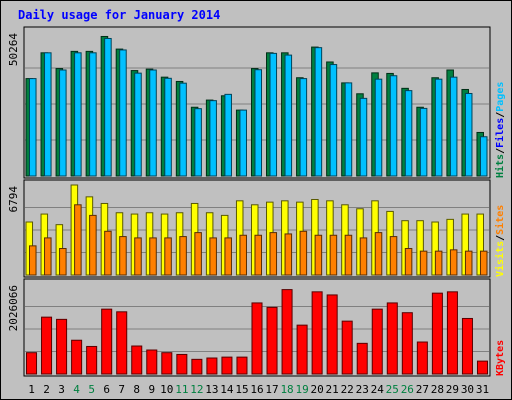  Describe the element at coordinates (332, 389) in the screenshot. I see `x-tick-label-21: 21` at that location.